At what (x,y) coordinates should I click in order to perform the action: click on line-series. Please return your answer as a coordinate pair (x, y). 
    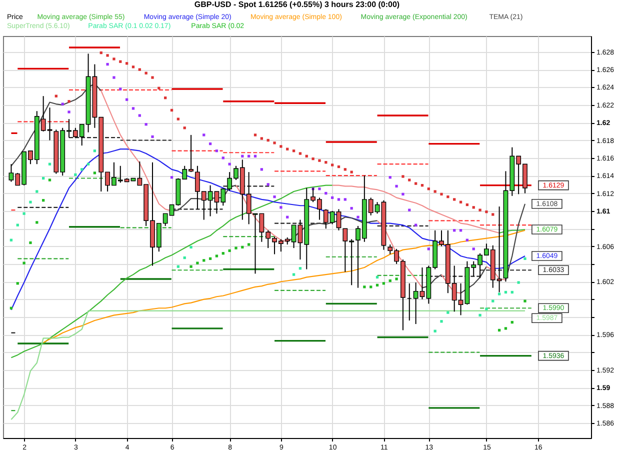
    Looking at the image, I should click on (416, 209).